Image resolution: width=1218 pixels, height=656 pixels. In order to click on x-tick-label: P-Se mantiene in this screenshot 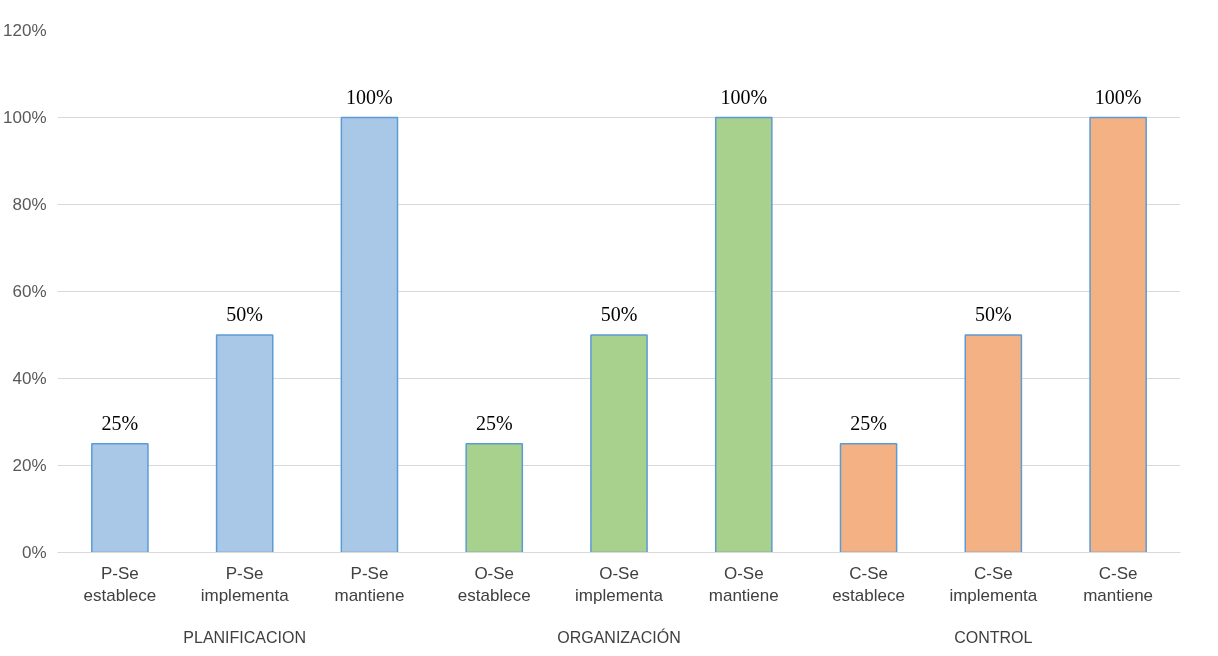, I will do `click(369, 584)`.